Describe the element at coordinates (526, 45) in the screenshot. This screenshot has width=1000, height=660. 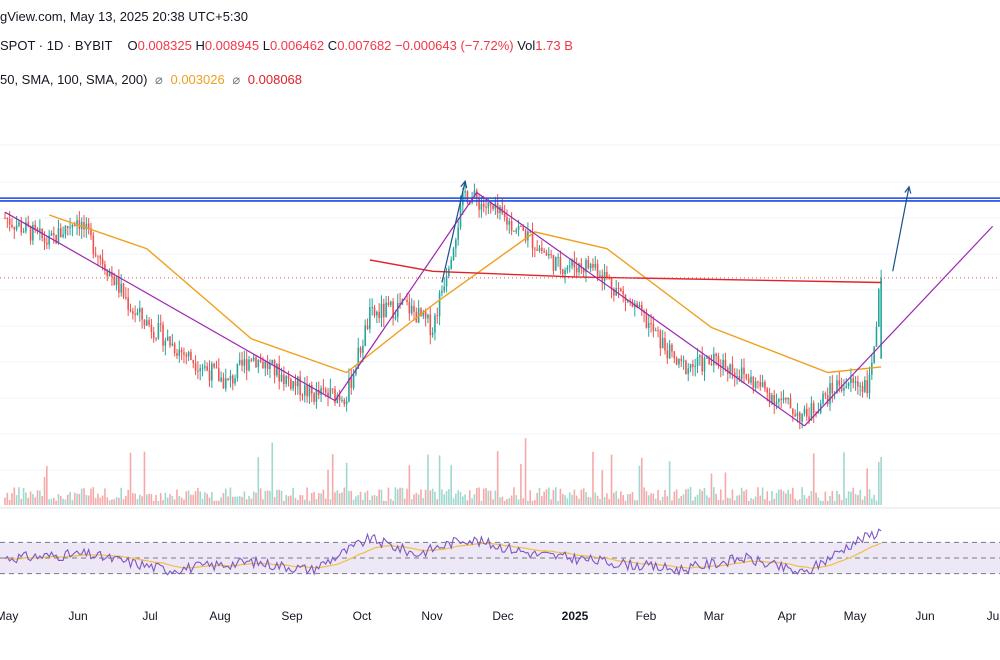
I see `volume-label: Vol` at that location.